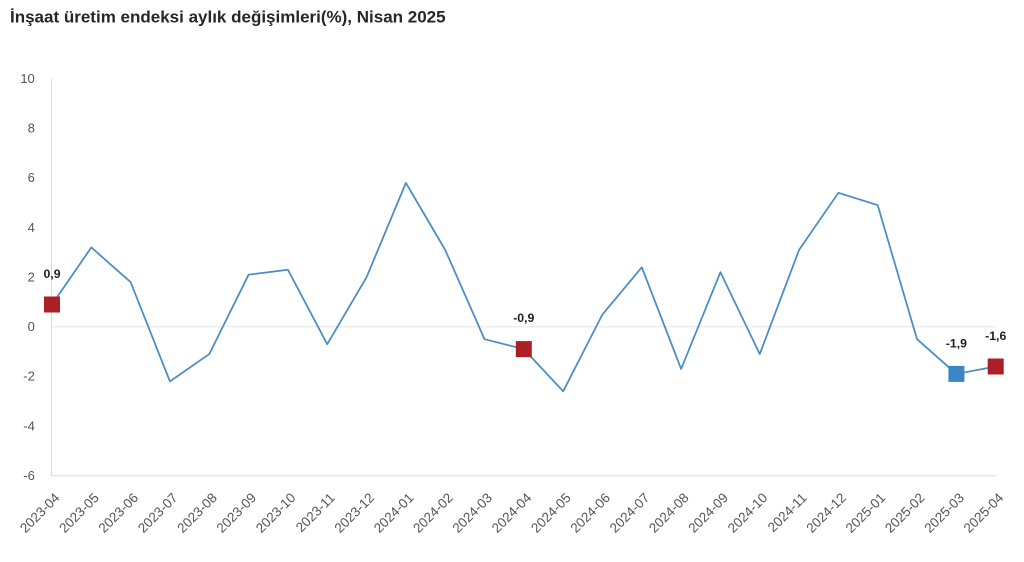 This screenshot has width=1024, height=562. I want to click on svg-text: 4, so click(31, 227).